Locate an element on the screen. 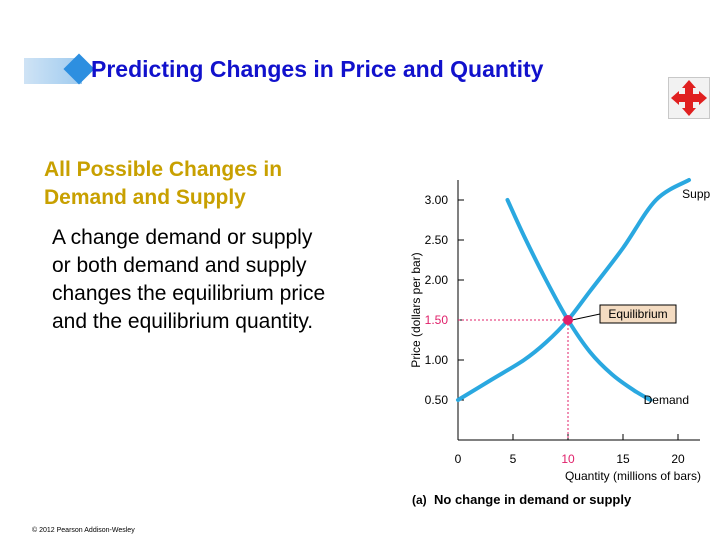 The width and height of the screenshot is (720, 540). supply-label: Supply is located at coordinates (696, 194).